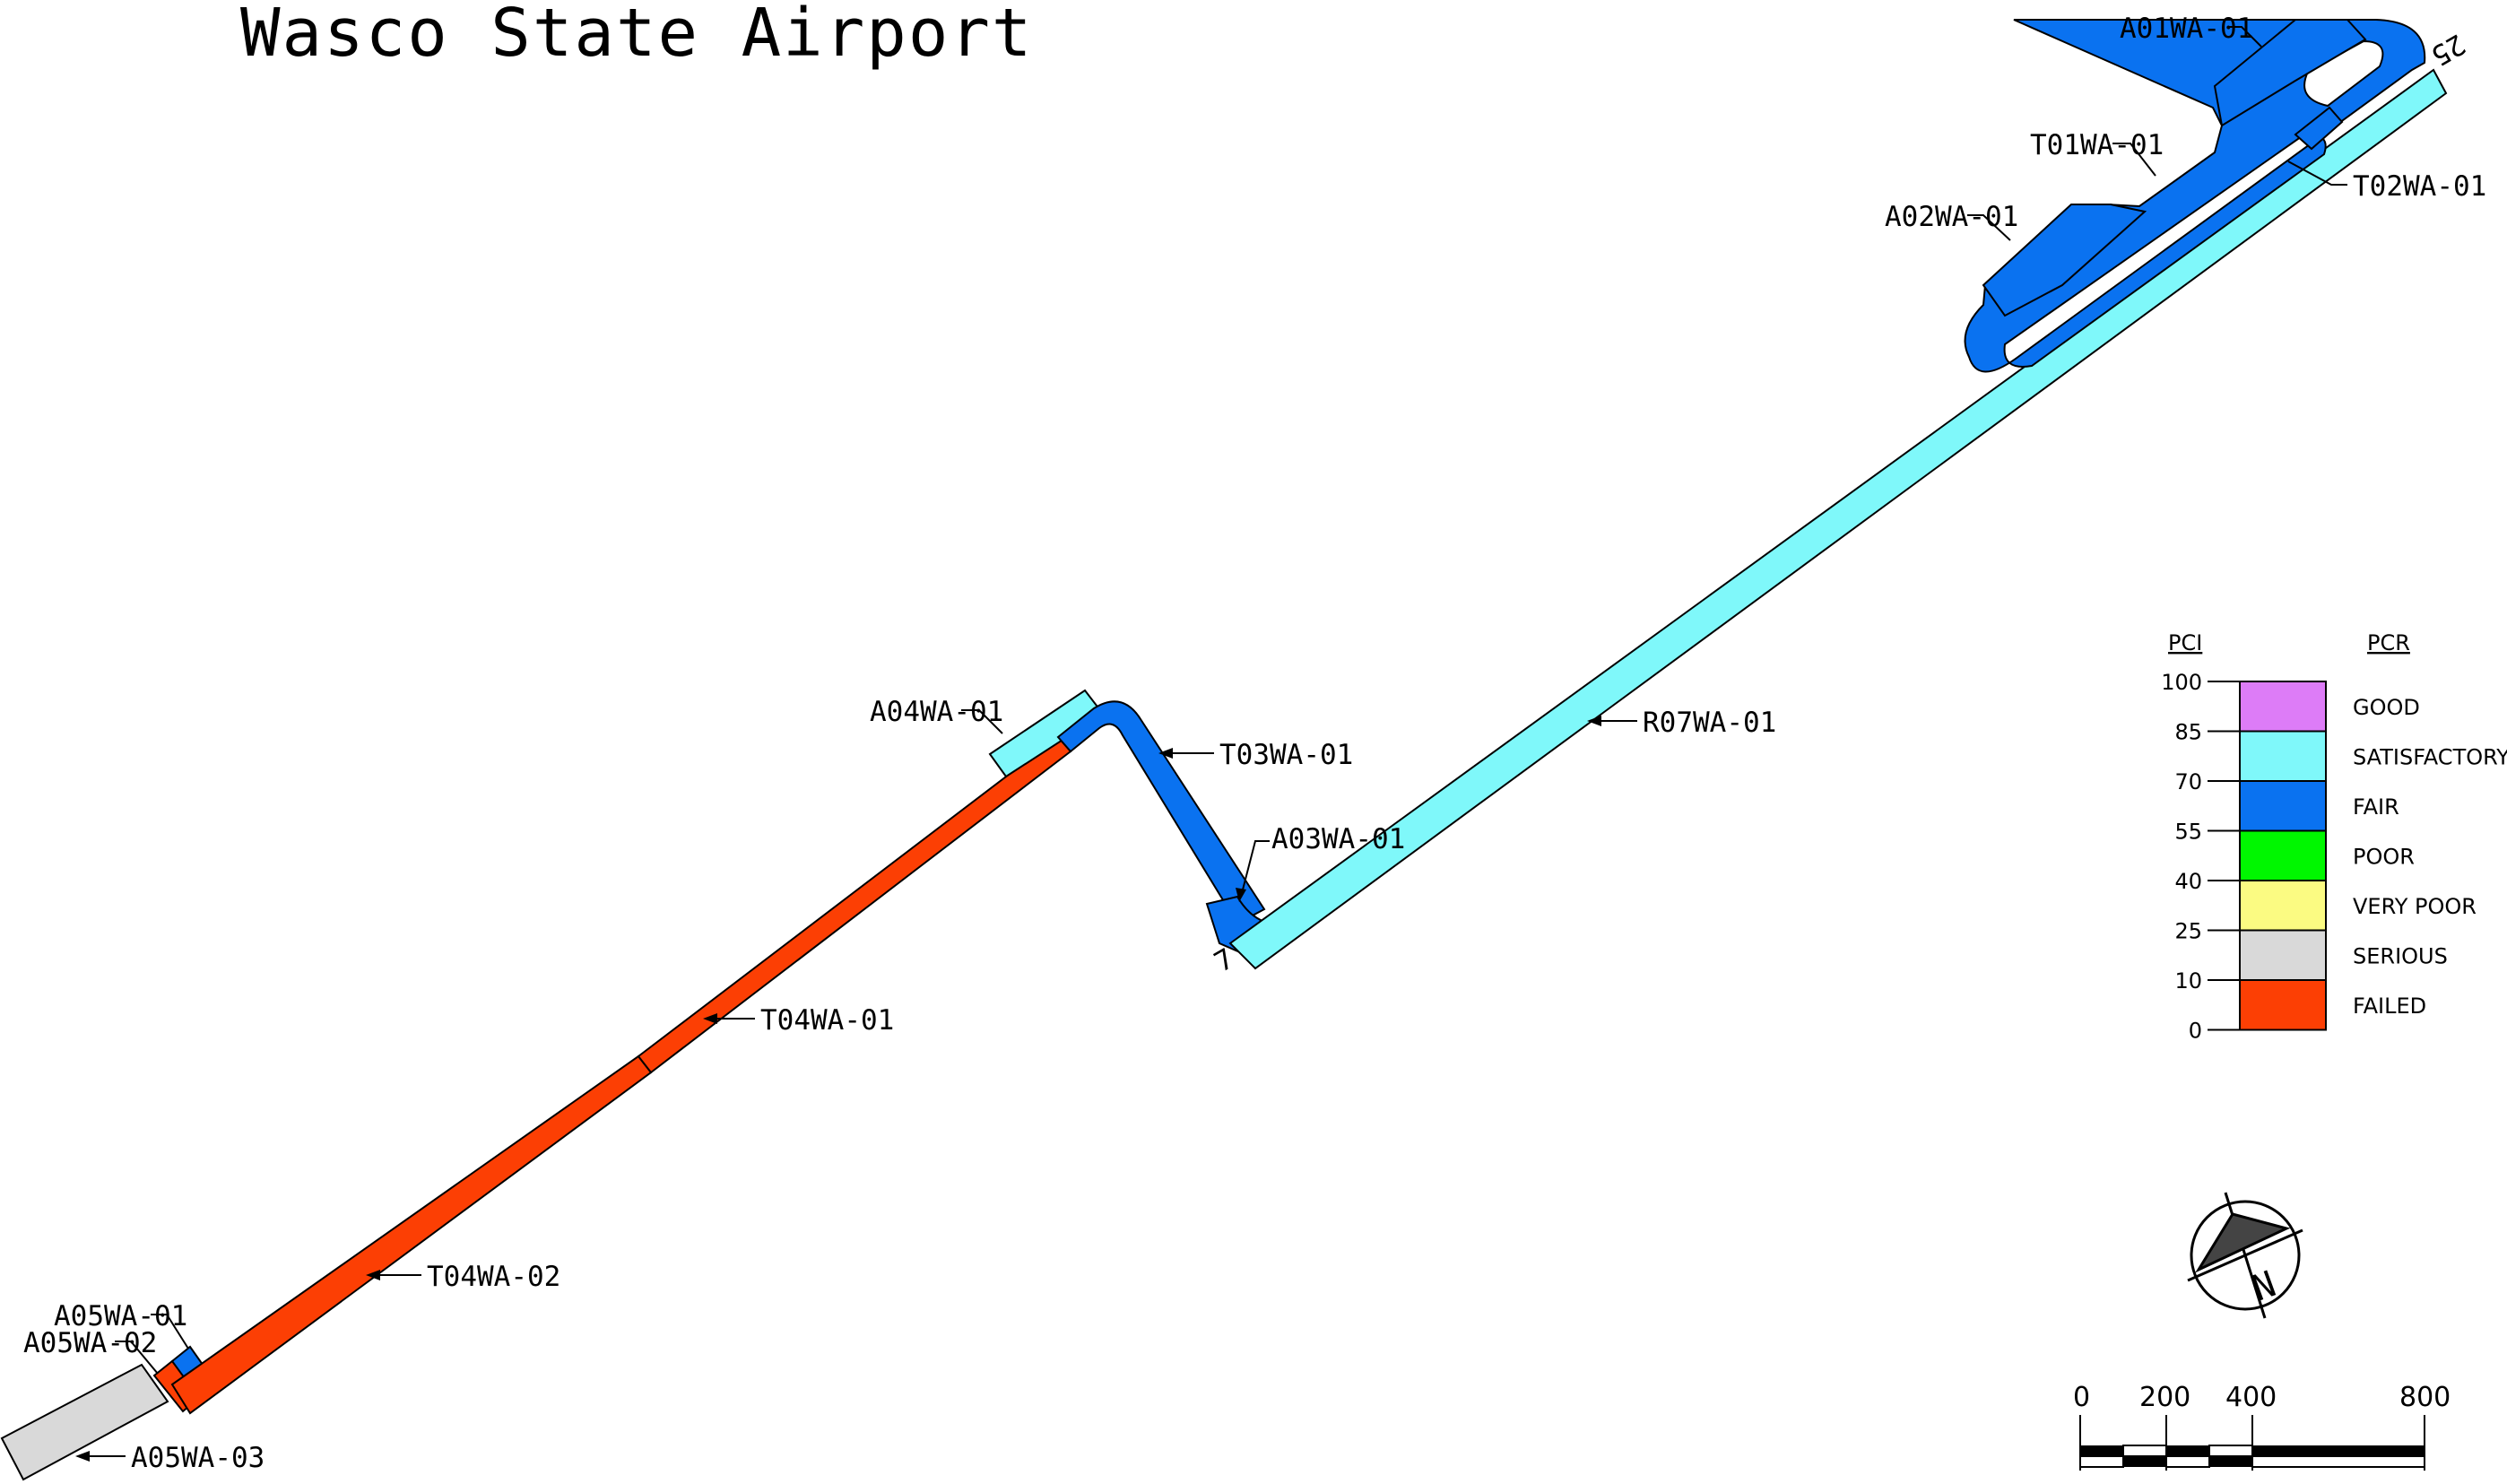  What do you see at coordinates (2283, 707) in the screenshot?
I see `legend-swatch-good` at bounding box center [2283, 707].